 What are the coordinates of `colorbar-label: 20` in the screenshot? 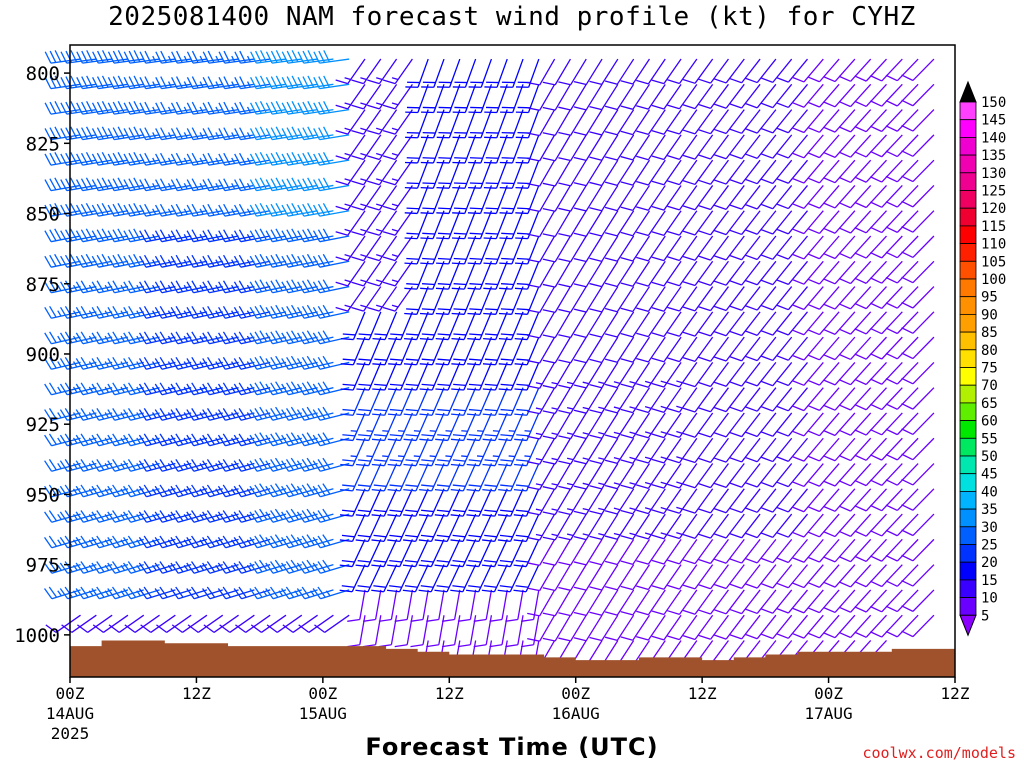 It's located at (989, 563).